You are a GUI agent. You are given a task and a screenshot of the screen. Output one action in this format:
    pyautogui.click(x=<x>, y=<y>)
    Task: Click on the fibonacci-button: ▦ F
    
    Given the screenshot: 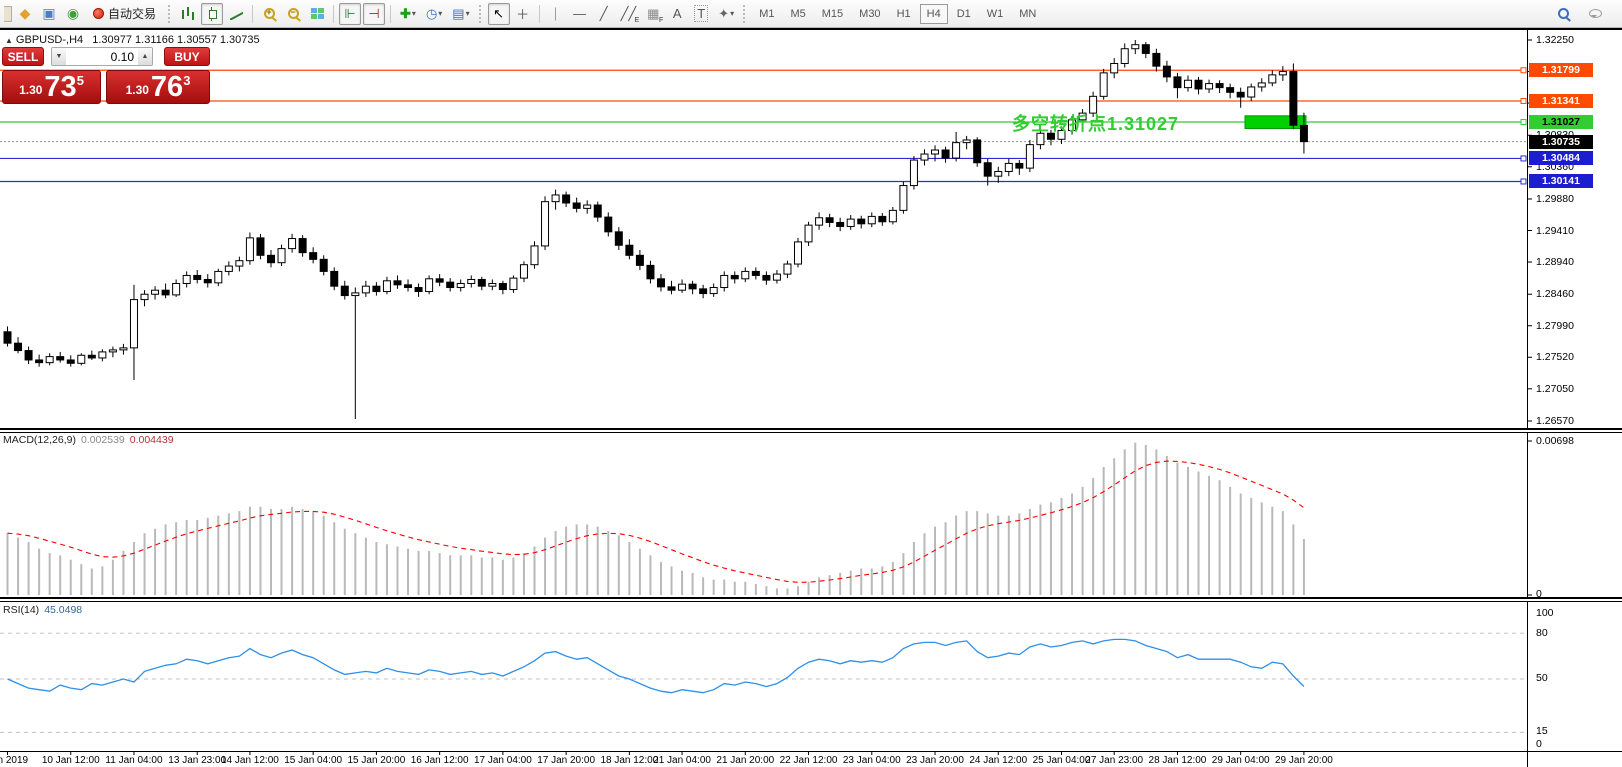 What is the action you would take?
    pyautogui.click(x=653, y=14)
    